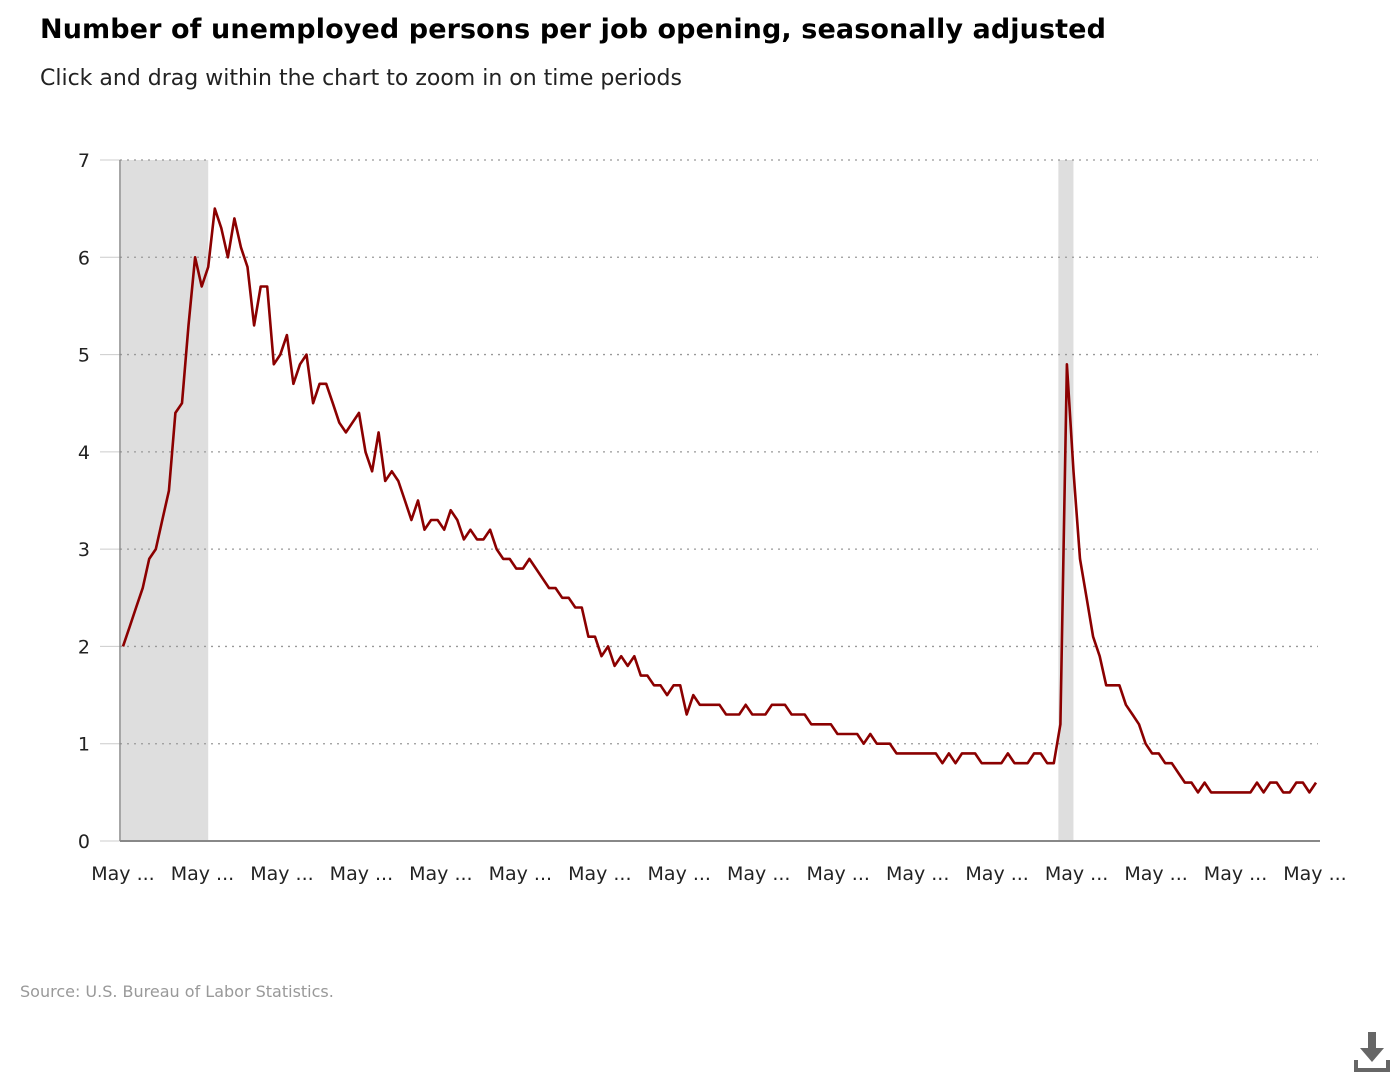 Image resolution: width=1400 pixels, height=1080 pixels. Describe the element at coordinates (84, 647) in the screenshot. I see `y-tick-label: 2` at that location.